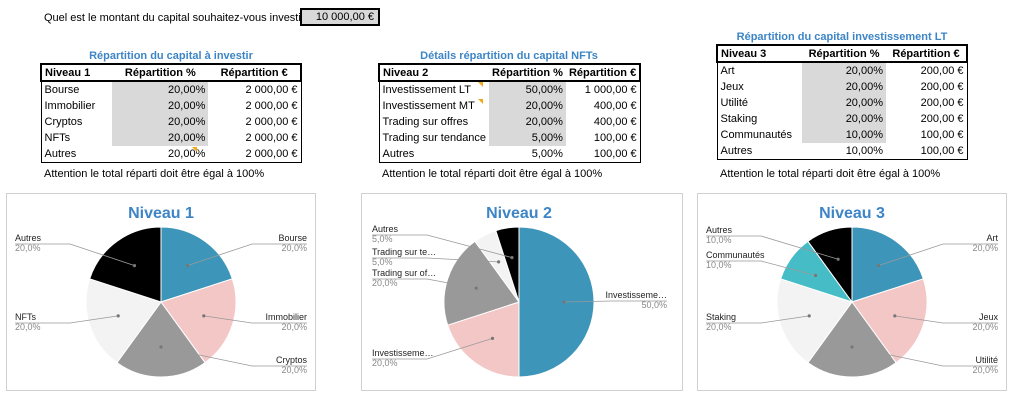  Describe the element at coordinates (76, 122) in the screenshot. I see `row-label-cell: Cryptos` at that location.